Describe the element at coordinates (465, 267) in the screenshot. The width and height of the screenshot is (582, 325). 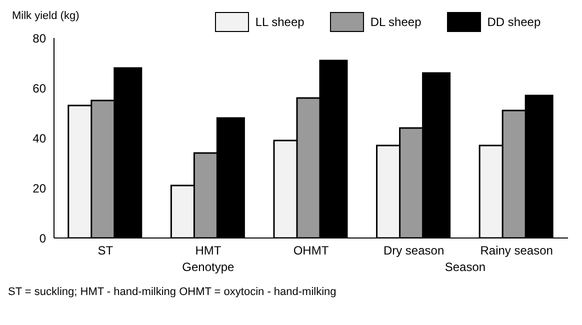
I see `text: Season` at that location.